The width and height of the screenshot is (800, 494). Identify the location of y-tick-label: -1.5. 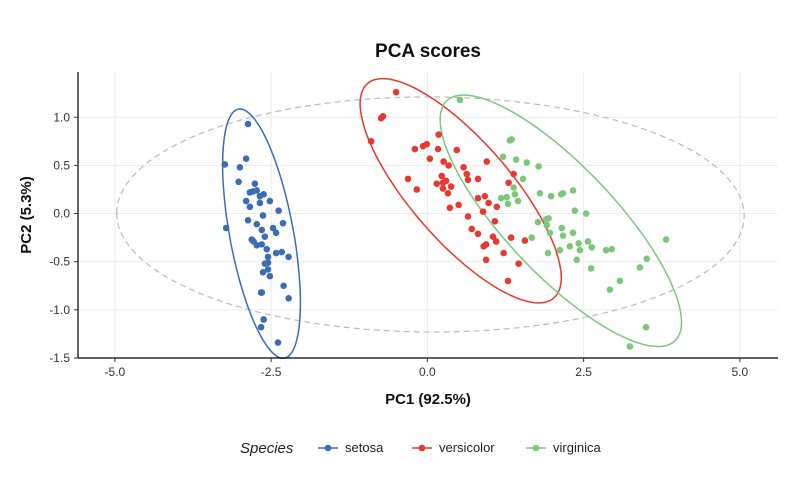
(59, 358).